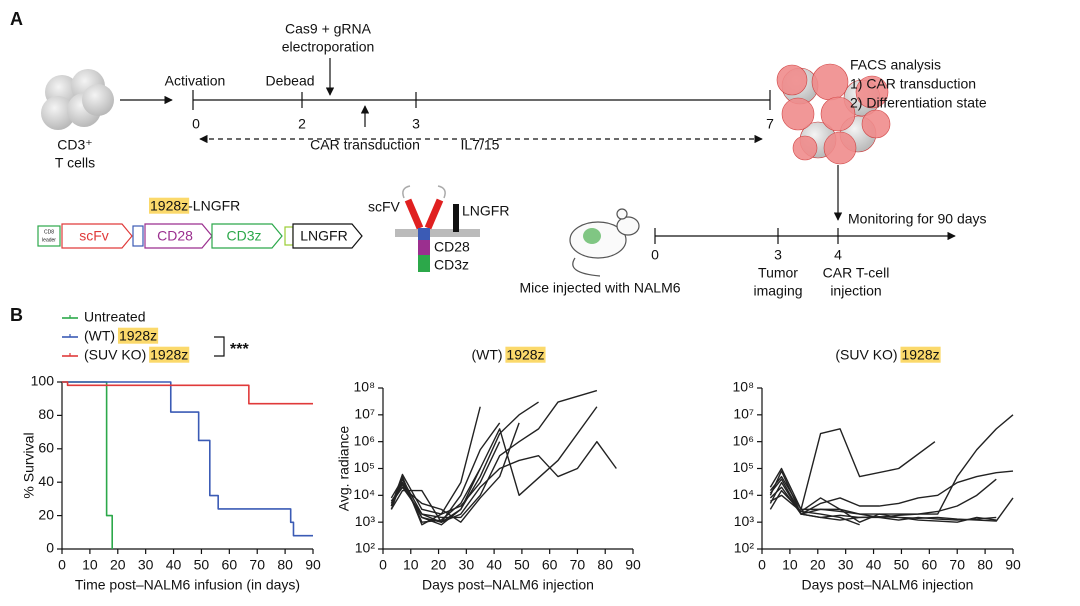  I want to click on event-label: imaging, so click(777, 291).